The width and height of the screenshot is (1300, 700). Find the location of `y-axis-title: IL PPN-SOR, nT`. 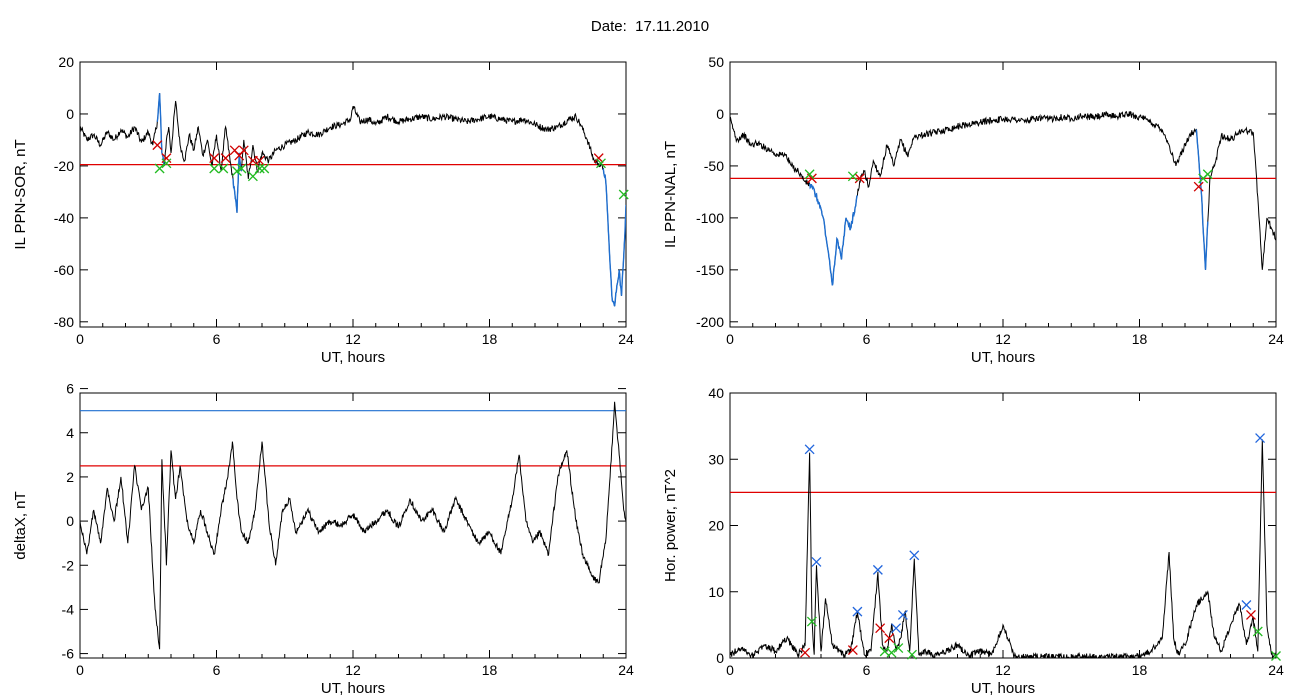

y-axis-title: IL PPN-SOR, nT is located at coordinates (20, 194).